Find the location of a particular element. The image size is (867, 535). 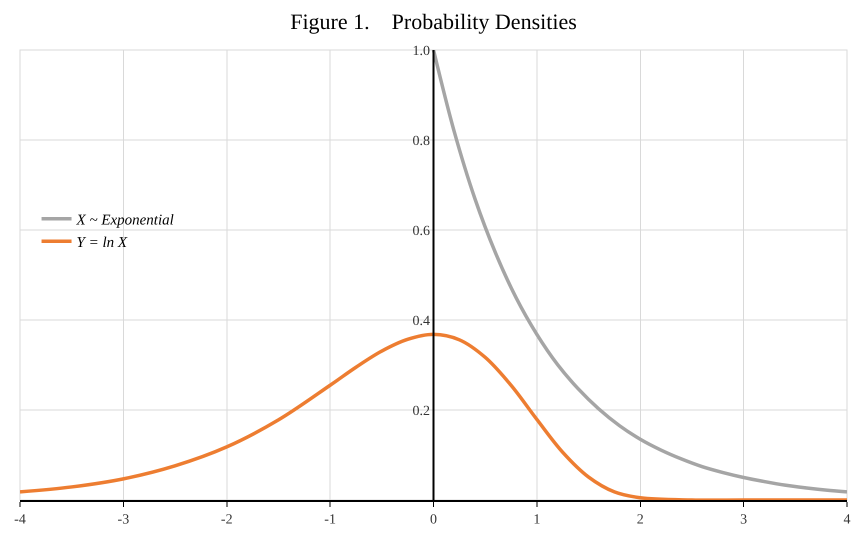

x-tick-label: 3 is located at coordinates (744, 520).